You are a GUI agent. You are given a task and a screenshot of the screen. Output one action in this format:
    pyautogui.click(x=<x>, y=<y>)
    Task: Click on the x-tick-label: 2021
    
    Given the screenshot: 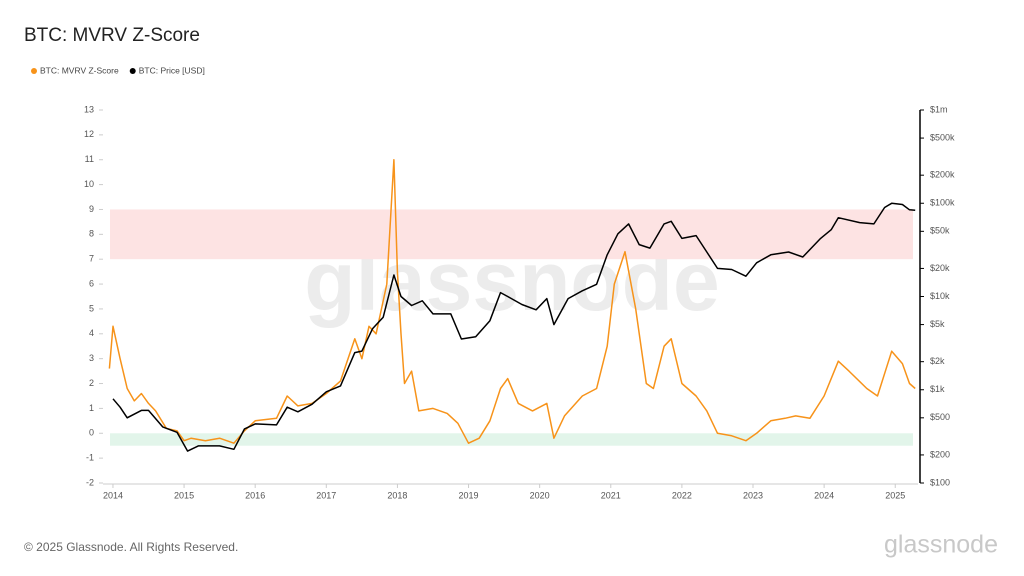 What is the action you would take?
    pyautogui.click(x=611, y=495)
    